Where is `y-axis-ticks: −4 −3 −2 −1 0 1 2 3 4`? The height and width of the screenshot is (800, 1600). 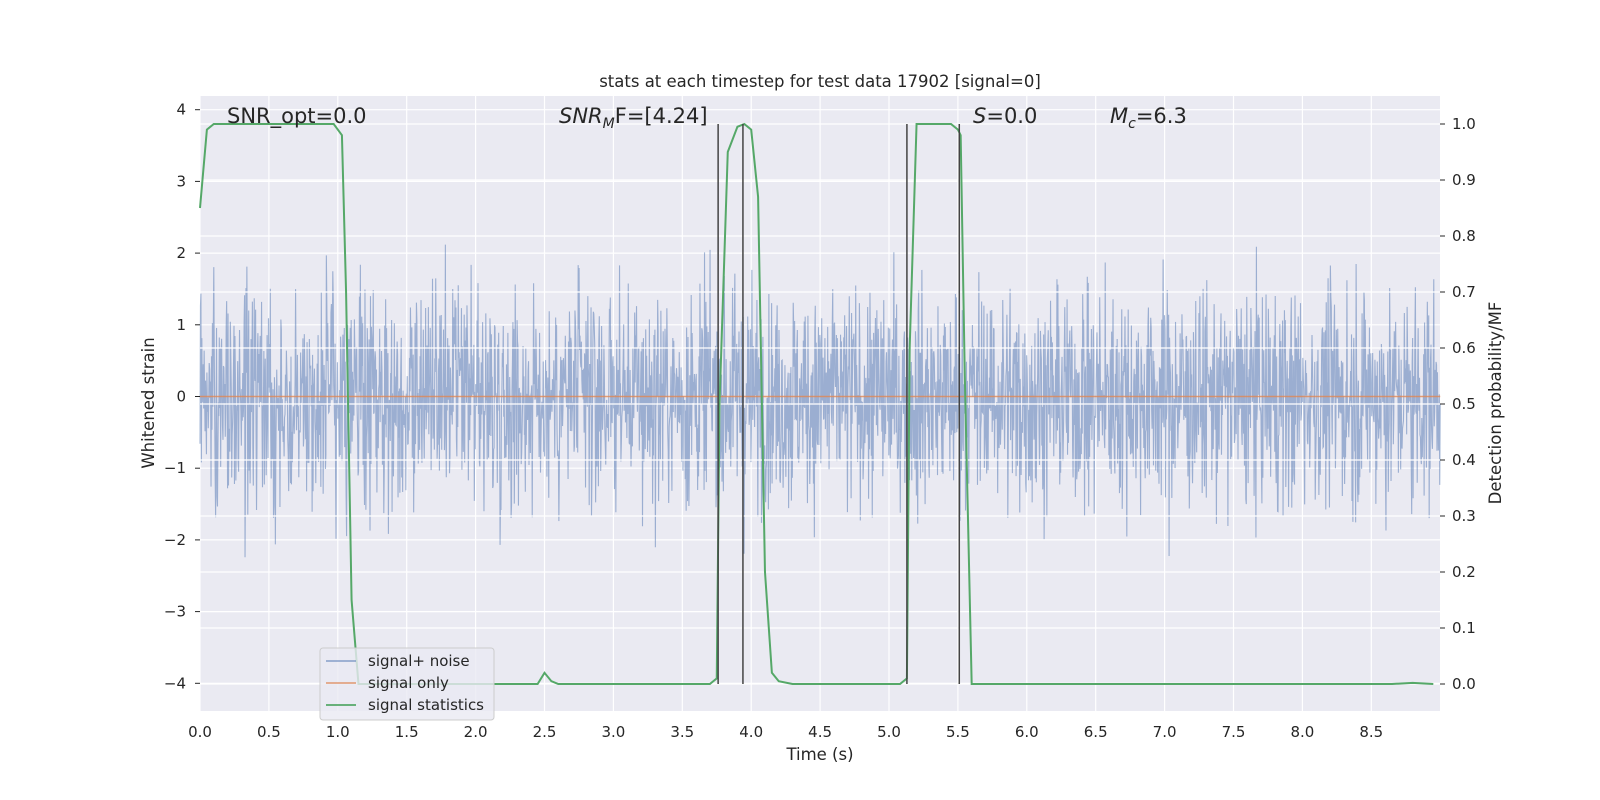 y-axis-ticks: −4 −3 −2 −1 0 1 2 3 4 is located at coordinates (182, 396).